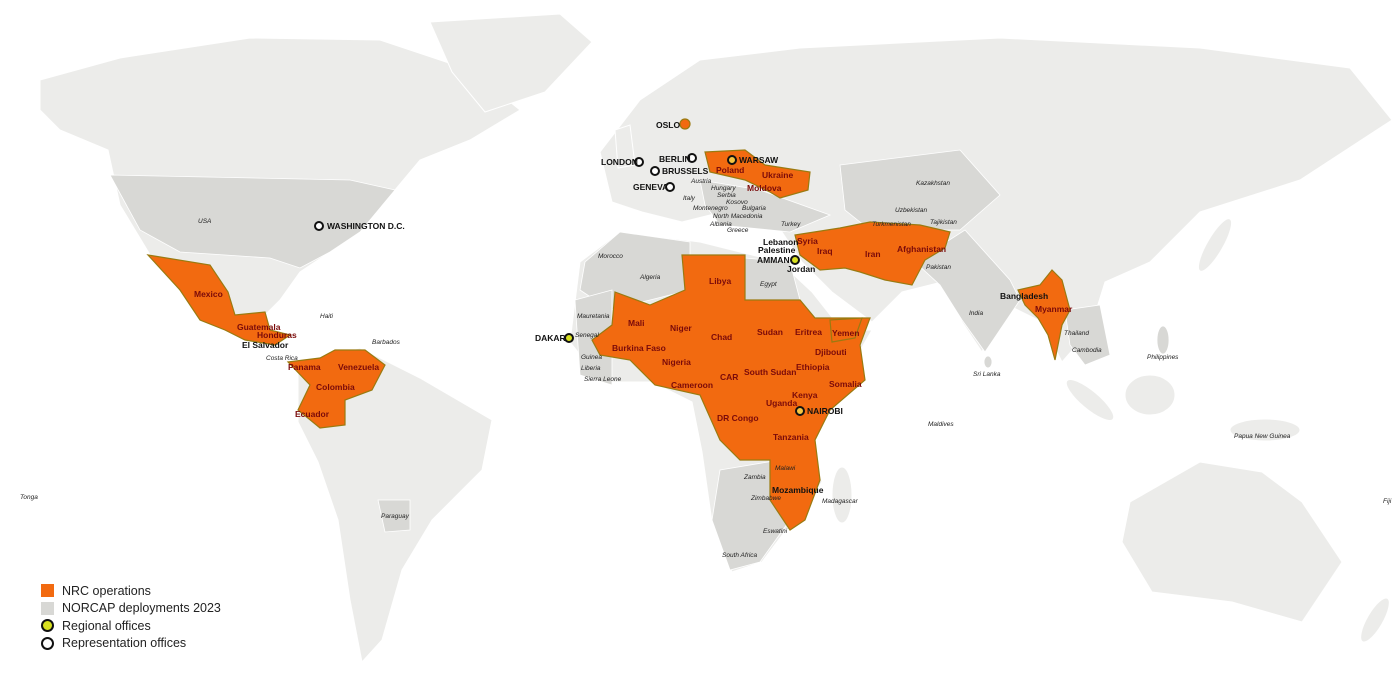  Describe the element at coordinates (807, 241) in the screenshot. I see `country-label-syria: Syria` at that location.